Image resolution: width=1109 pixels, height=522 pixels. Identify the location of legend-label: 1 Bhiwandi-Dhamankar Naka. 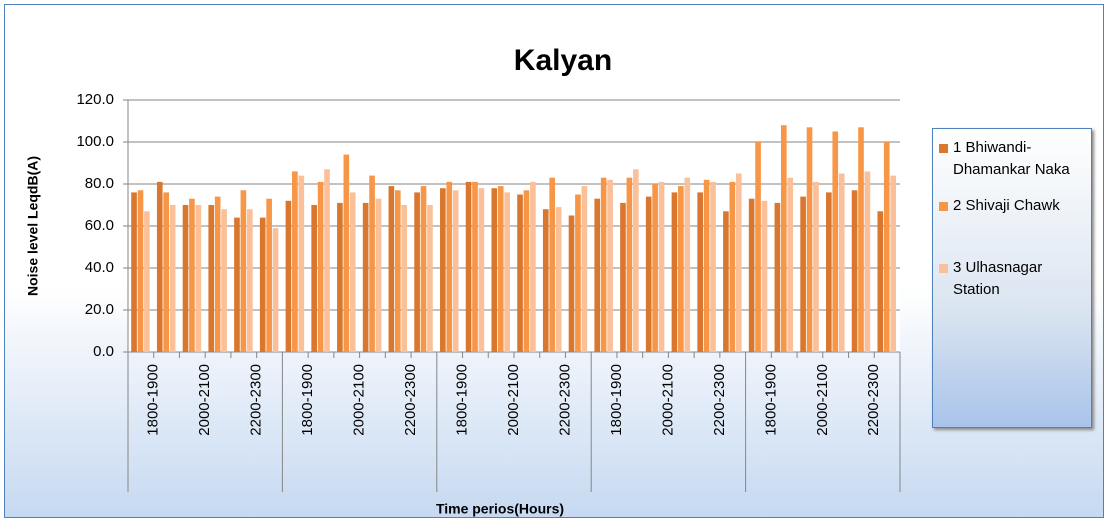
(1011, 158).